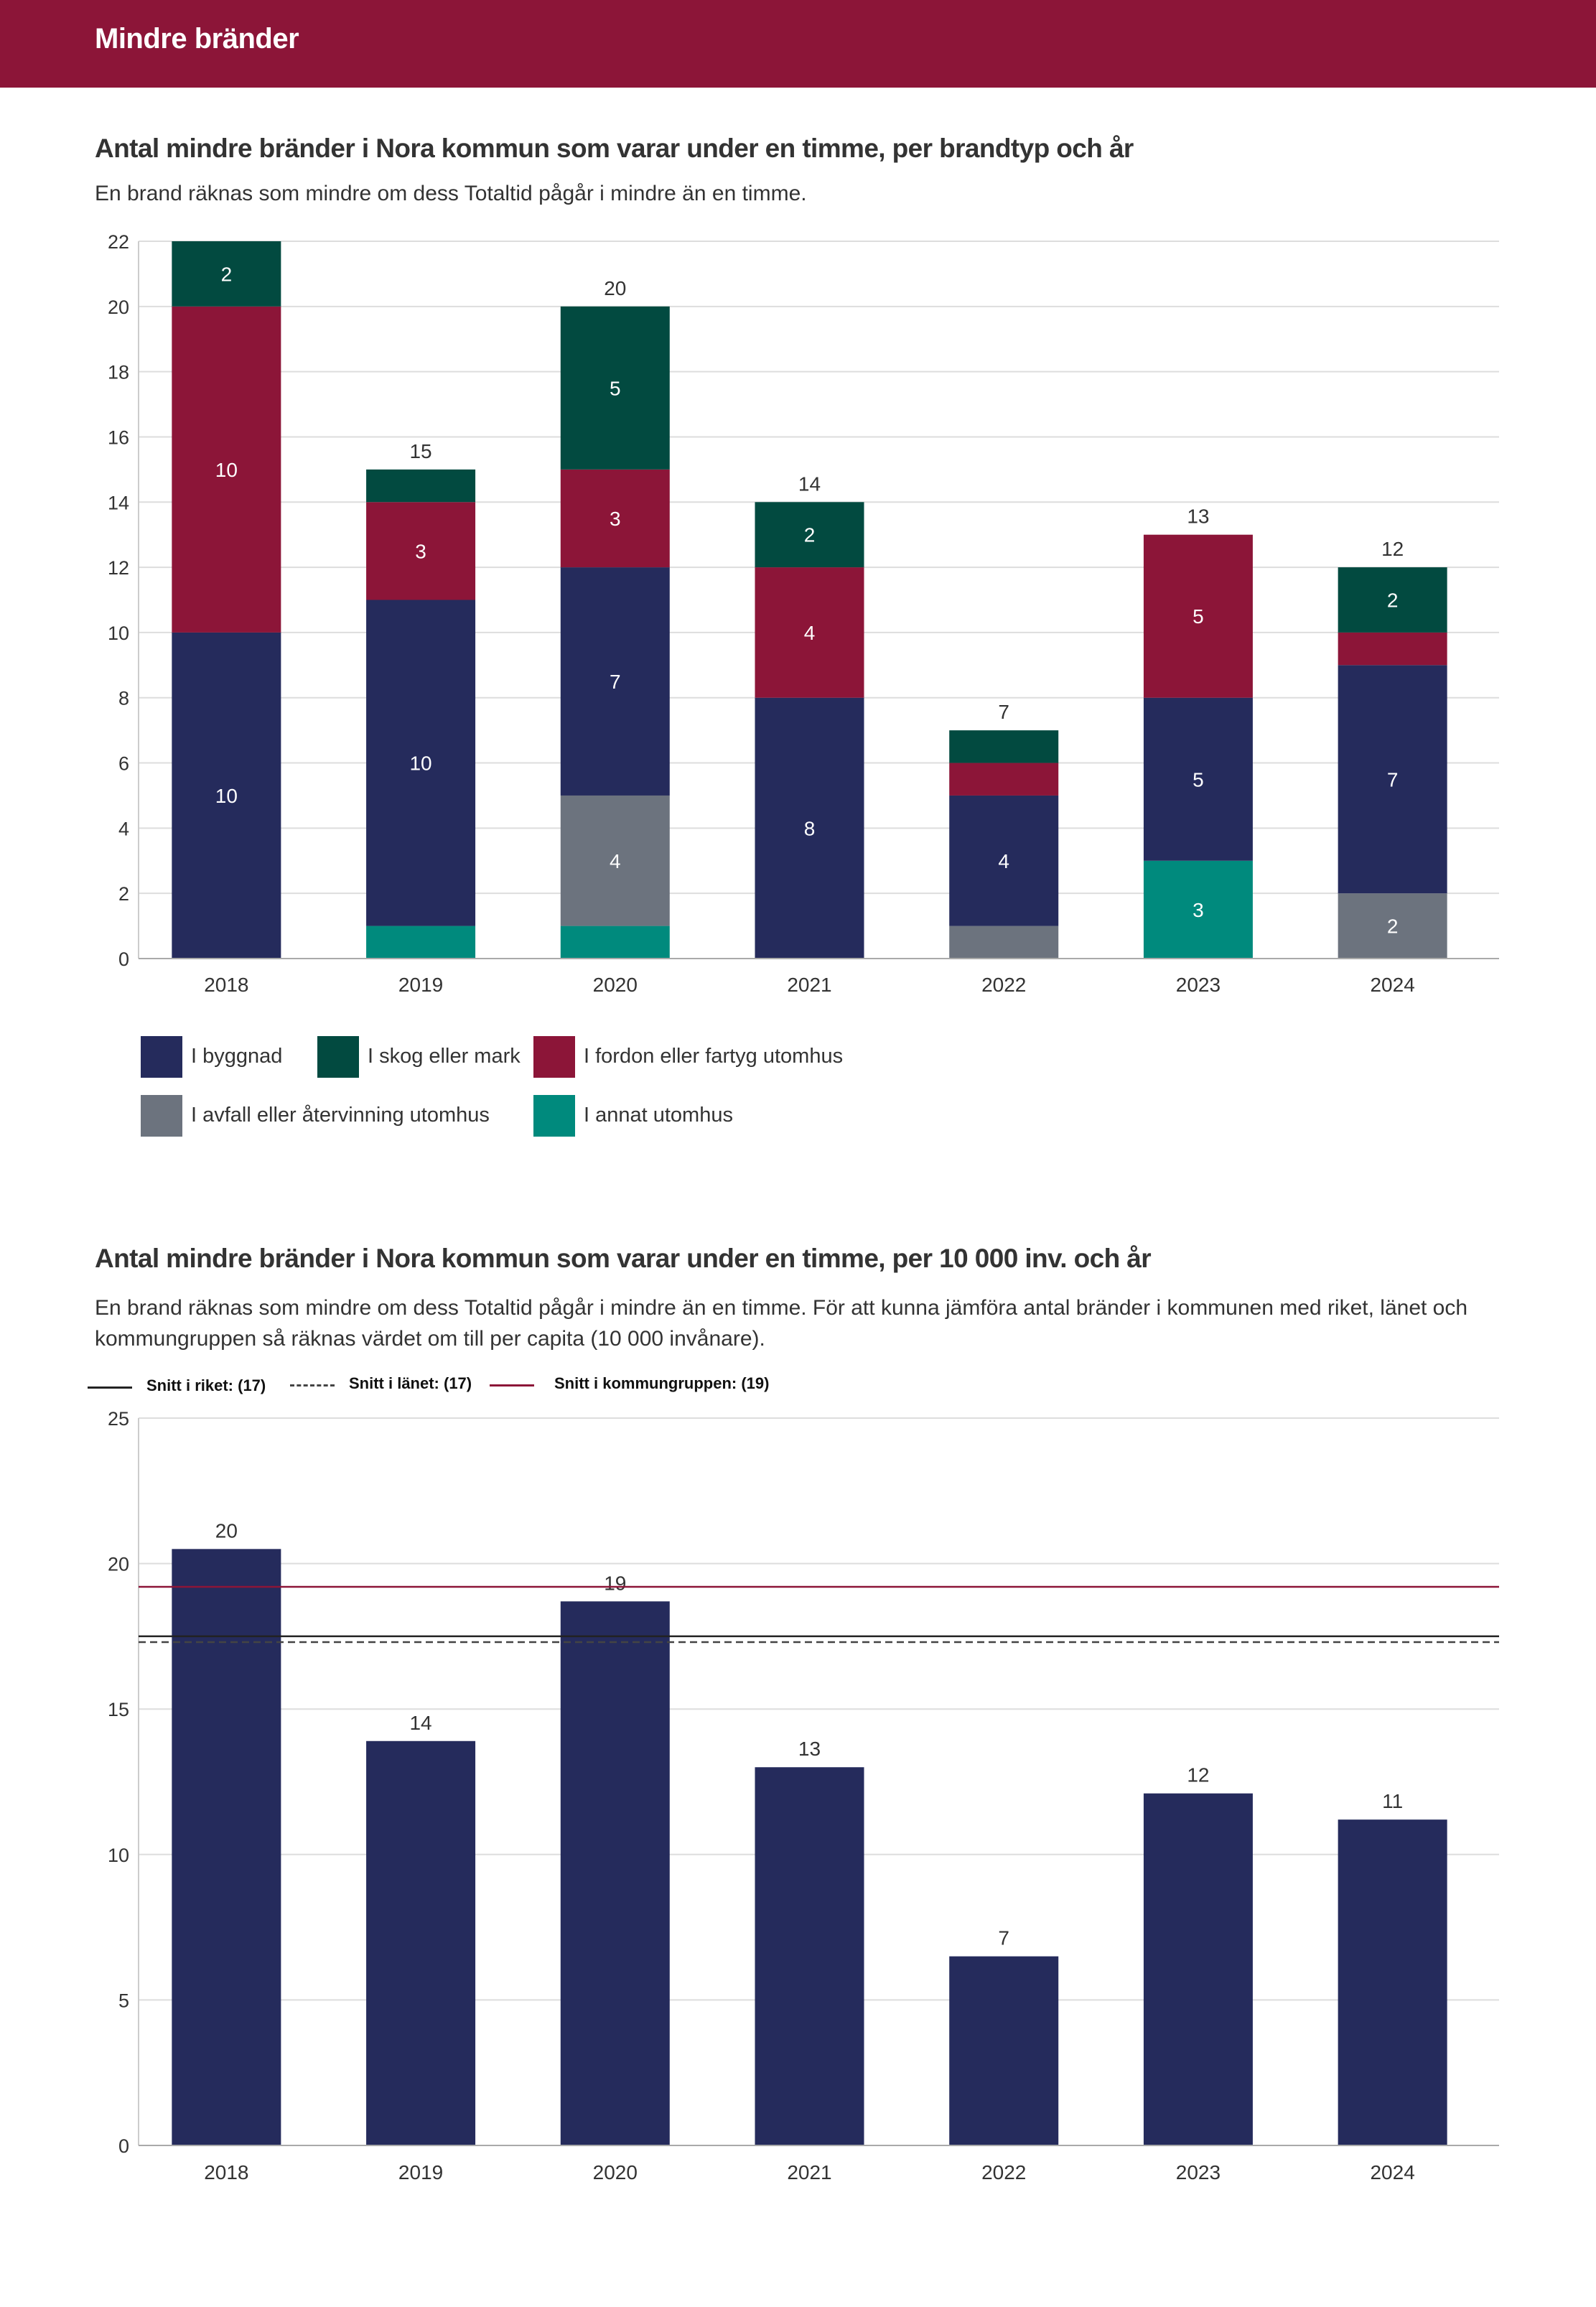 This screenshot has width=1596, height=2307. Describe the element at coordinates (123, 2000) in the screenshot. I see `y-tick-label: 5` at that location.